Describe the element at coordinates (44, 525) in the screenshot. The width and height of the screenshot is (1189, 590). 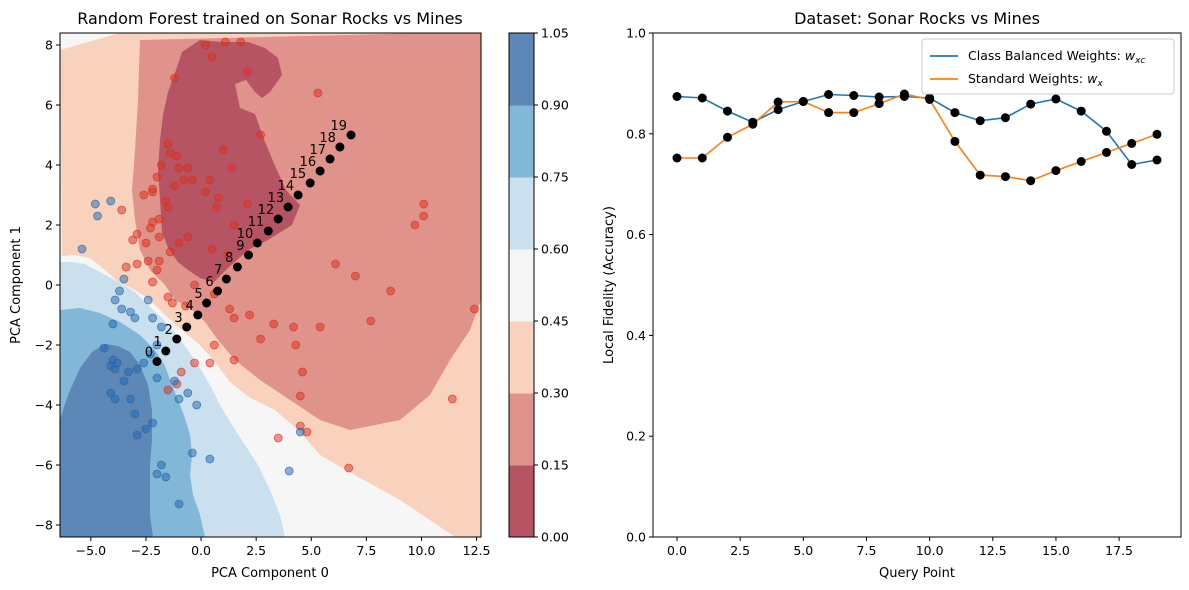
I see `y-tick-label: −8` at that location.